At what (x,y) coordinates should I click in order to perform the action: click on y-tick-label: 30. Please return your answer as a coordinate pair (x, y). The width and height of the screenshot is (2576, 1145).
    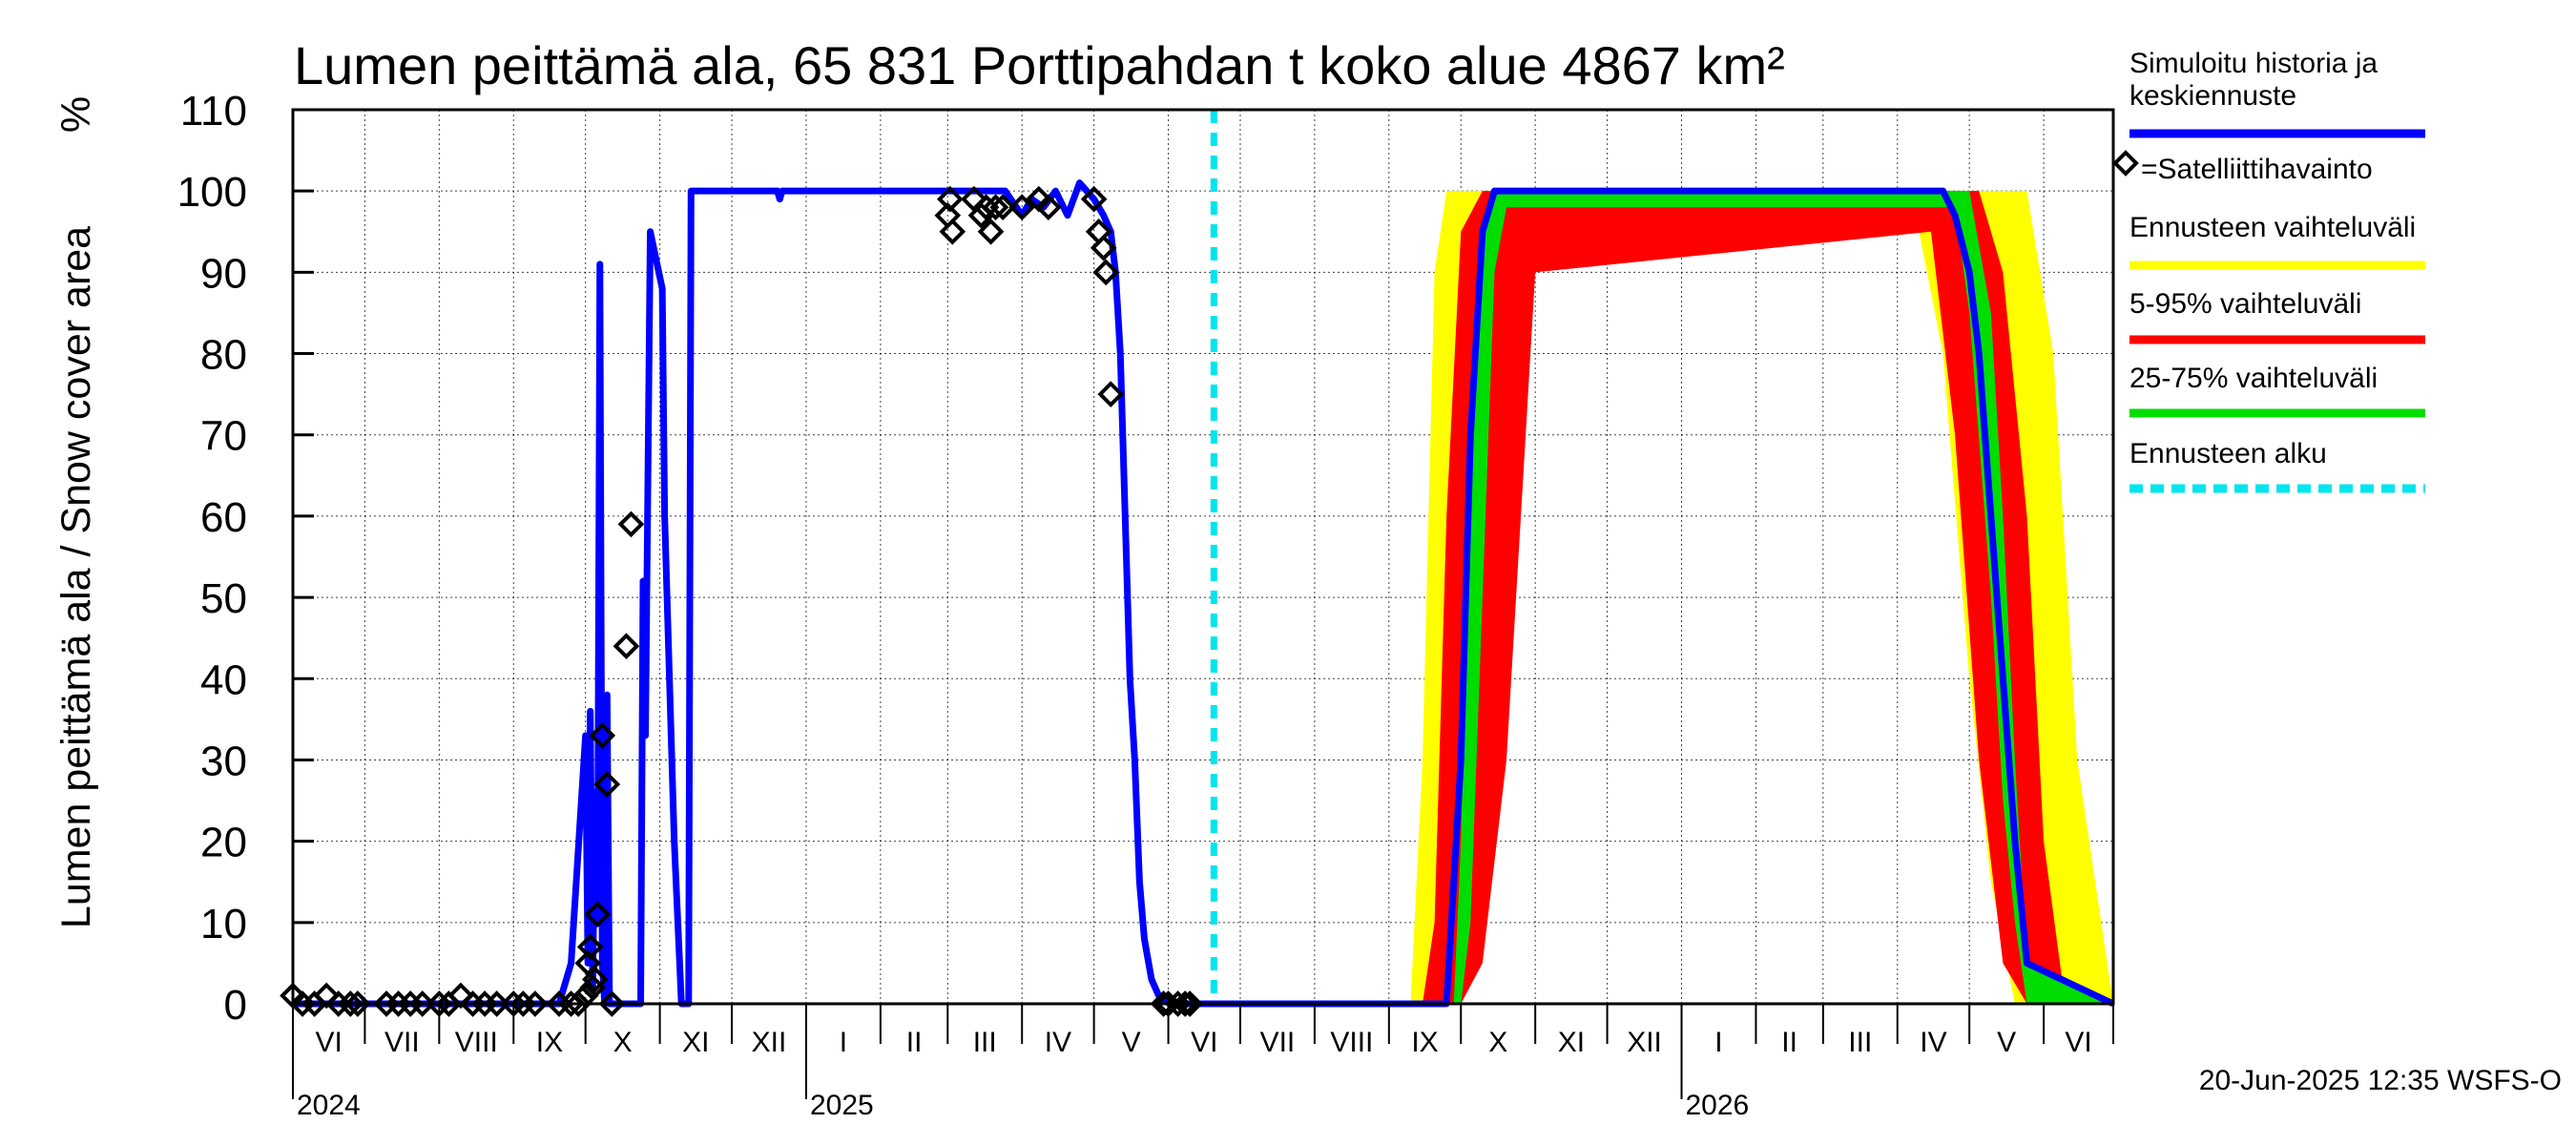
    Looking at the image, I should click on (223, 761).